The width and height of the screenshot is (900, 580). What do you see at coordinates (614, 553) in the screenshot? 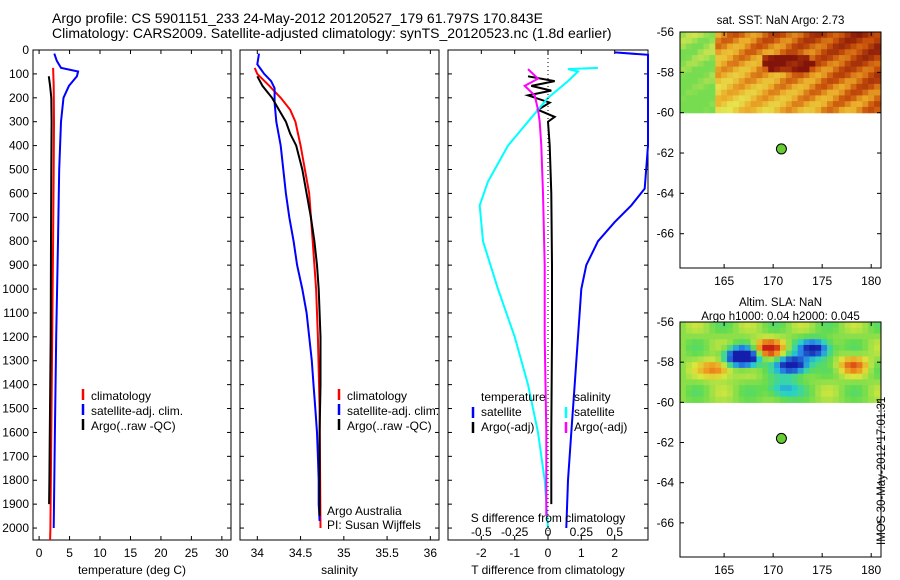
I see `x-tick-label: 2` at bounding box center [614, 553].